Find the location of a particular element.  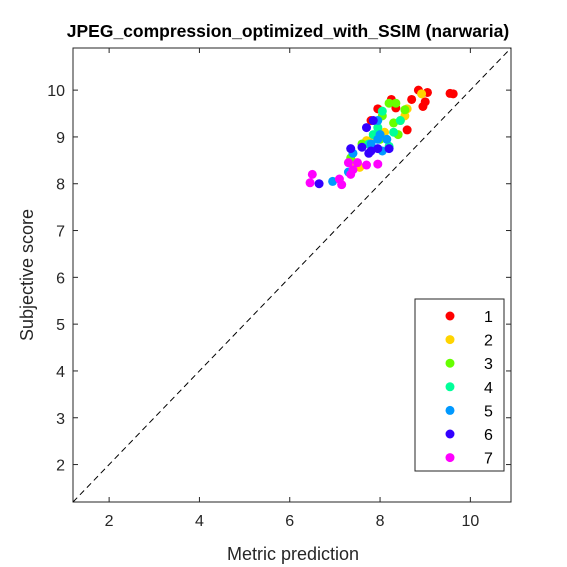

x-tick-label: 2 is located at coordinates (109, 521).